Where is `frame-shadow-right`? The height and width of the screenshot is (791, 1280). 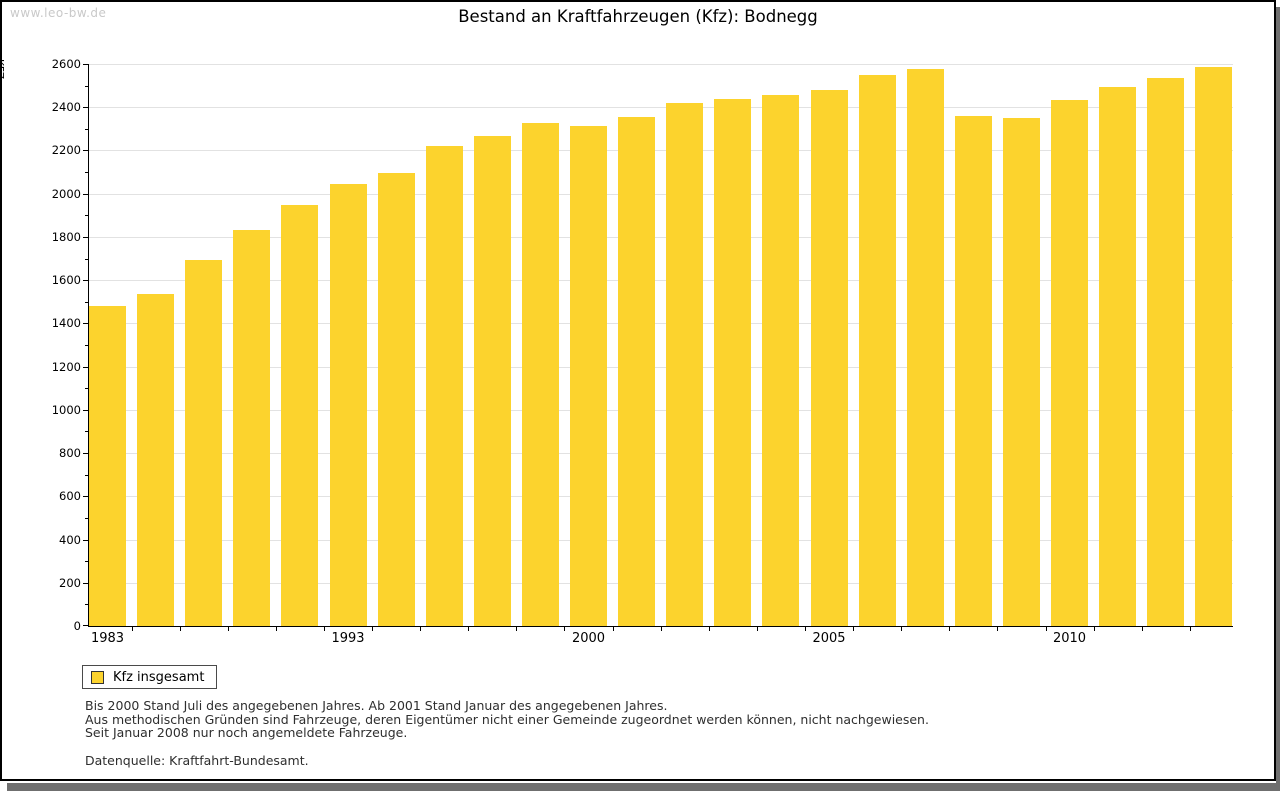
frame-shadow-right is located at coordinates (1278, 399).